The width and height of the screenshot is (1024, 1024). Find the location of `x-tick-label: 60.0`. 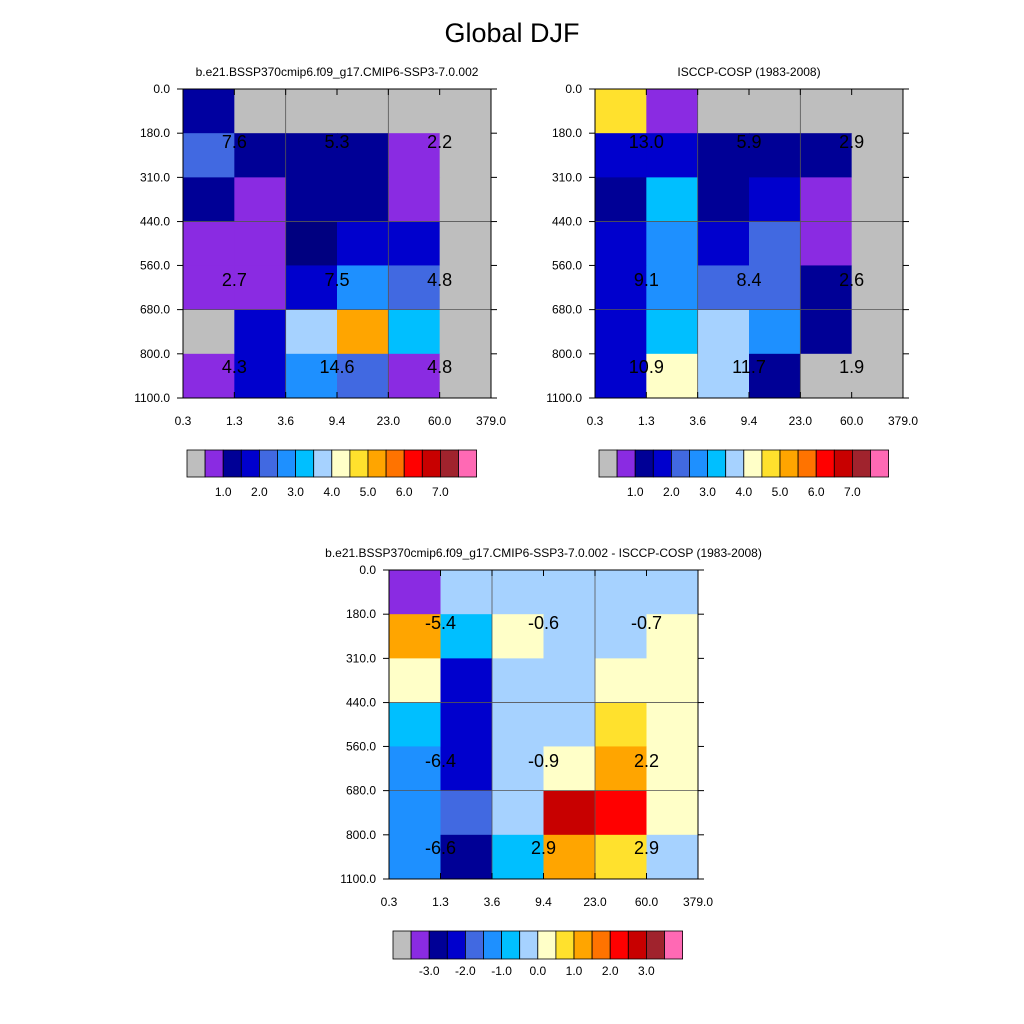

x-tick-label: 60.0 is located at coordinates (647, 902).